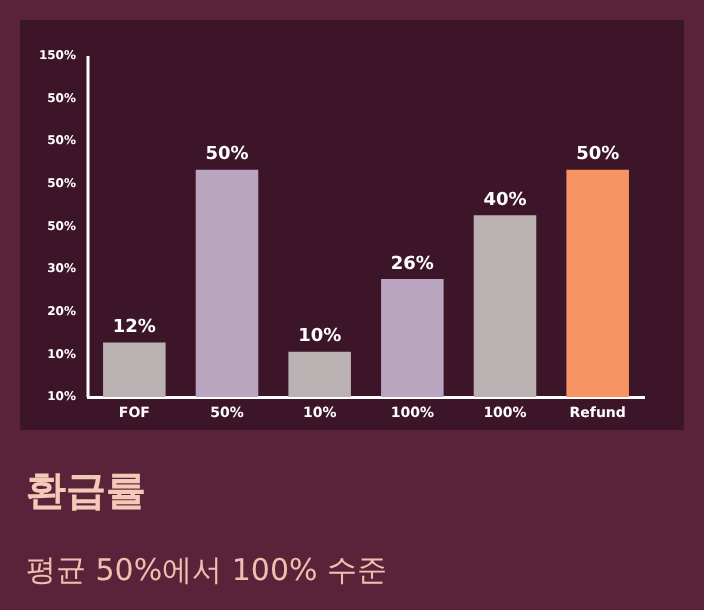  What do you see at coordinates (86, 491) in the screenshot?
I see `text: 환급률` at bounding box center [86, 491].